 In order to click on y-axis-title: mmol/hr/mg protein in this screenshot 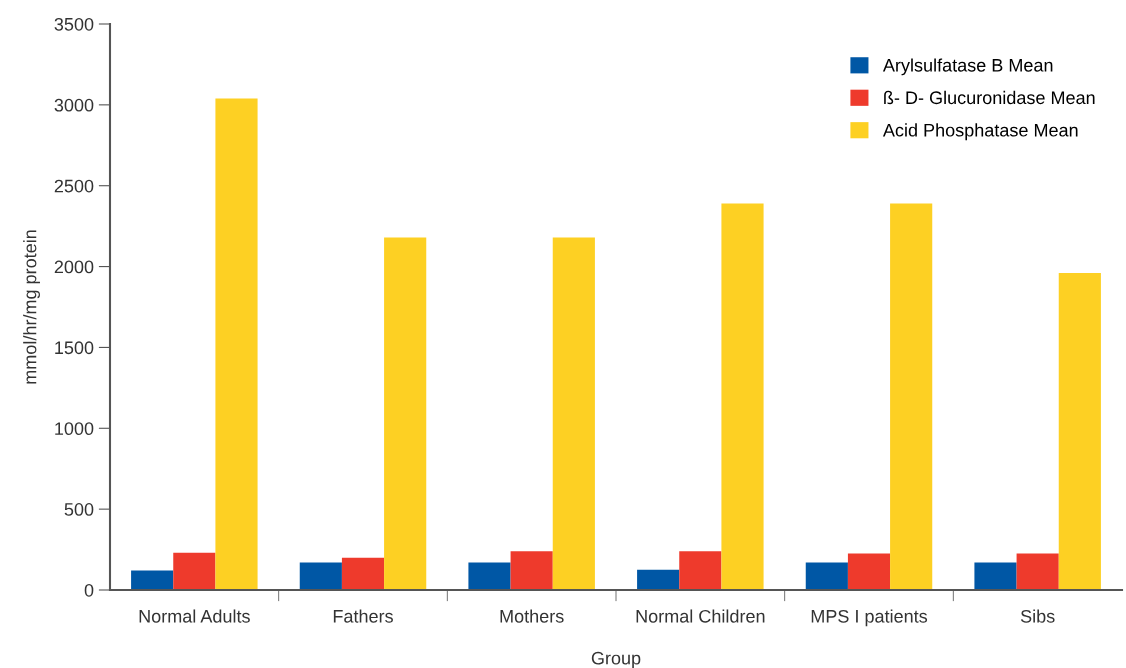, I will do `click(31, 307)`.